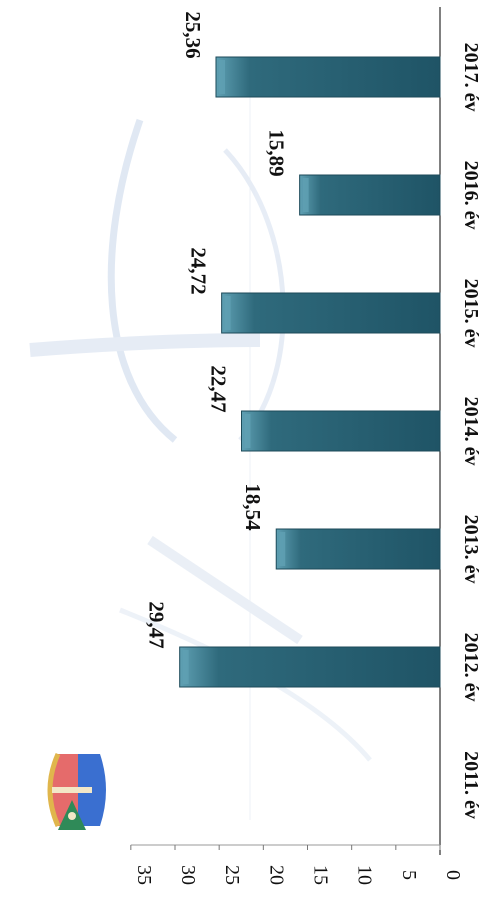 This screenshot has height=899, width=480. Describe the element at coordinates (188, 875) in the screenshot. I see `value-tick-label: 30` at that location.